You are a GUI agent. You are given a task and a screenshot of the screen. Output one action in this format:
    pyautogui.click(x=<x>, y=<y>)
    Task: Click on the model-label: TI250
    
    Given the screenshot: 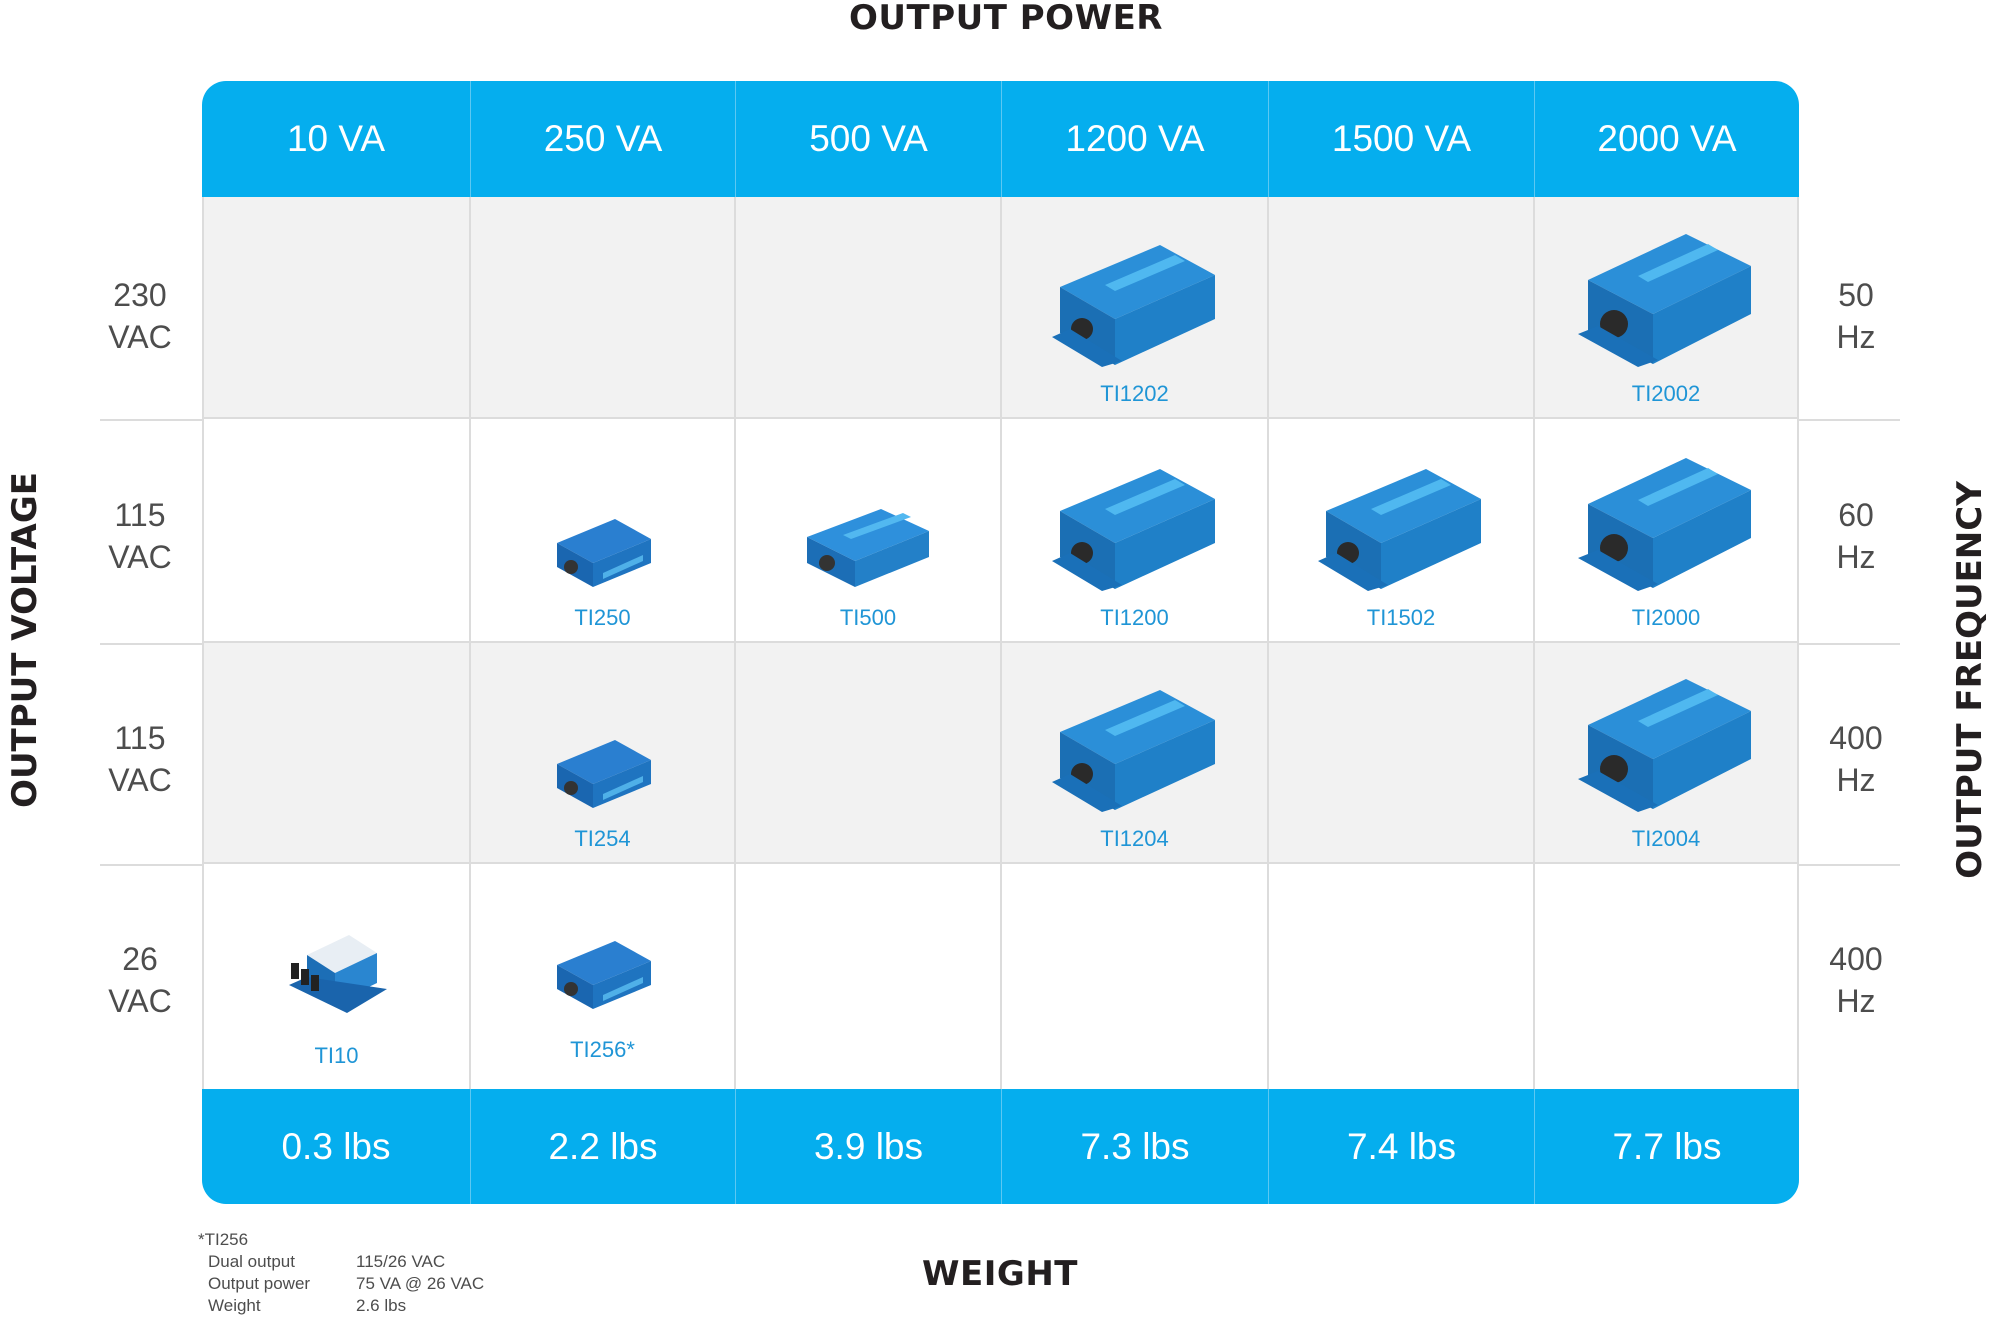 What is the action you would take?
    pyautogui.click(x=602, y=617)
    